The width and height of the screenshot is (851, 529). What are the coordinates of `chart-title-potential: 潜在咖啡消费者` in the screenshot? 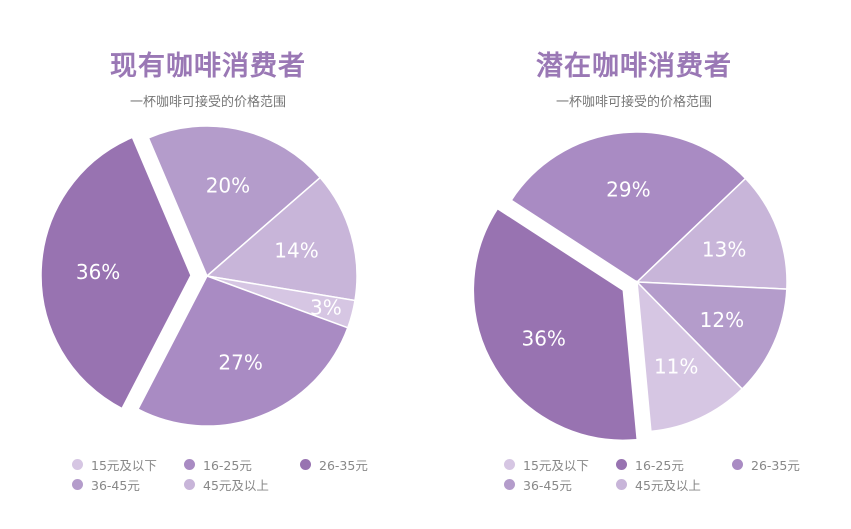 It's located at (634, 66).